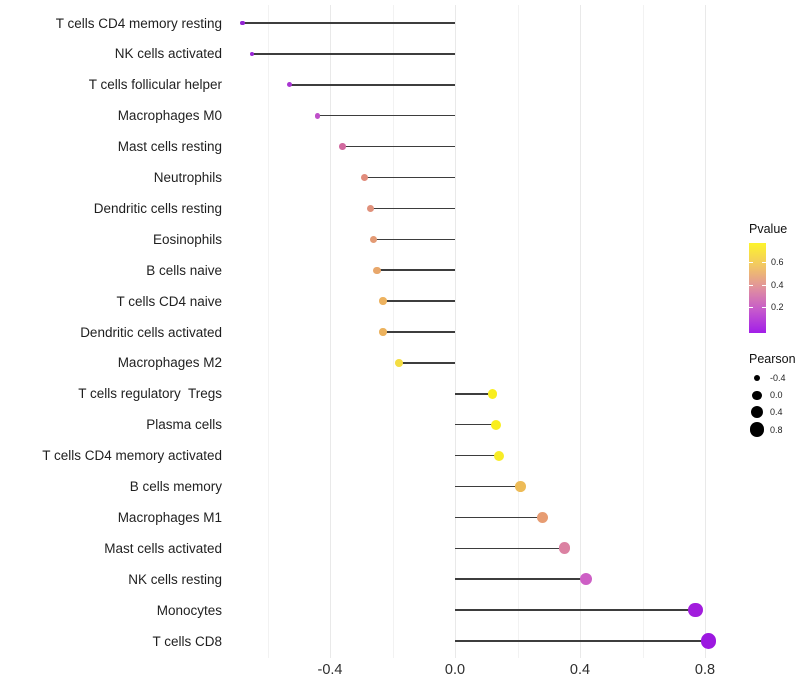  Describe the element at coordinates (757, 288) in the screenshot. I see `pvalue-colorbar` at that location.